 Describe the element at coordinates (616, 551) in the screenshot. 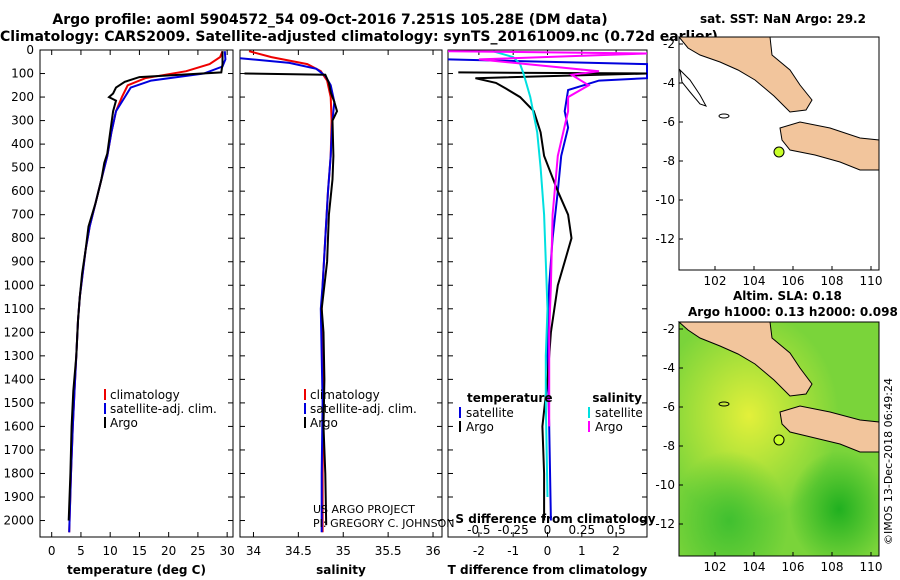

I see `x-tick-label: 2` at that location.